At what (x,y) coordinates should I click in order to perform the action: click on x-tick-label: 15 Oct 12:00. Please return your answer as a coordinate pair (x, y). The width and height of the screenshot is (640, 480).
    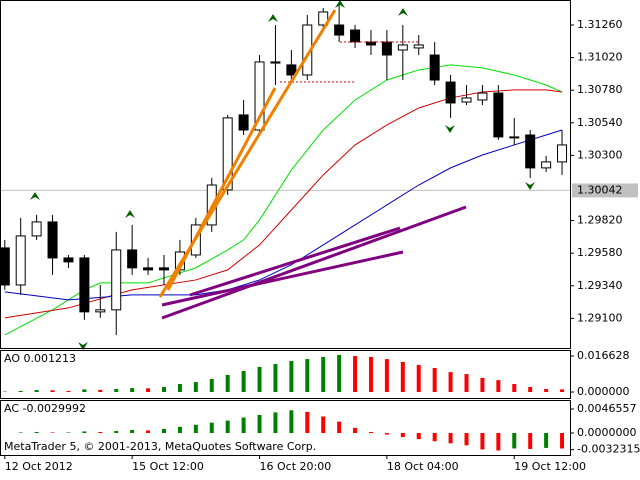
    Looking at the image, I should click on (168, 466).